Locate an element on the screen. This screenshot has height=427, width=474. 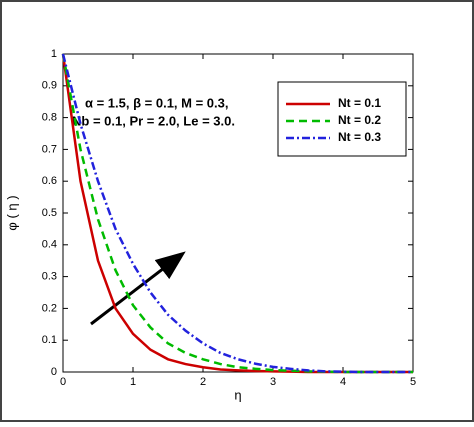
y-tick-label: 0.6 is located at coordinates (49, 181).